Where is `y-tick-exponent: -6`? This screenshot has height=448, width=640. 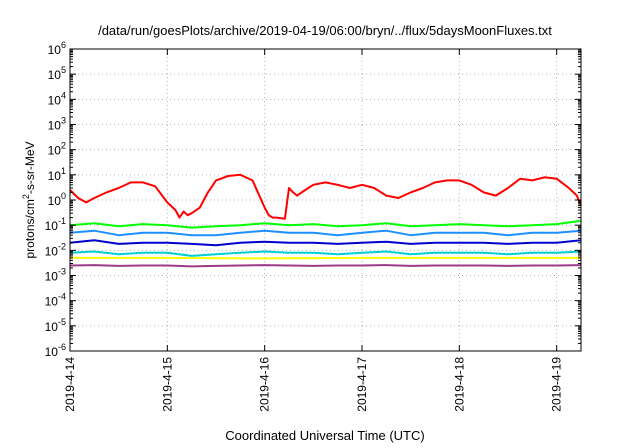
y-tick-exponent: -6 is located at coordinates (62, 347).